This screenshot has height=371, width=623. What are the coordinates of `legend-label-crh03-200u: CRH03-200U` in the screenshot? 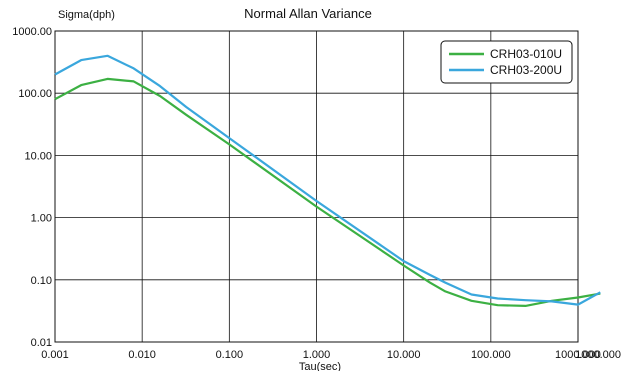 It's located at (526, 70).